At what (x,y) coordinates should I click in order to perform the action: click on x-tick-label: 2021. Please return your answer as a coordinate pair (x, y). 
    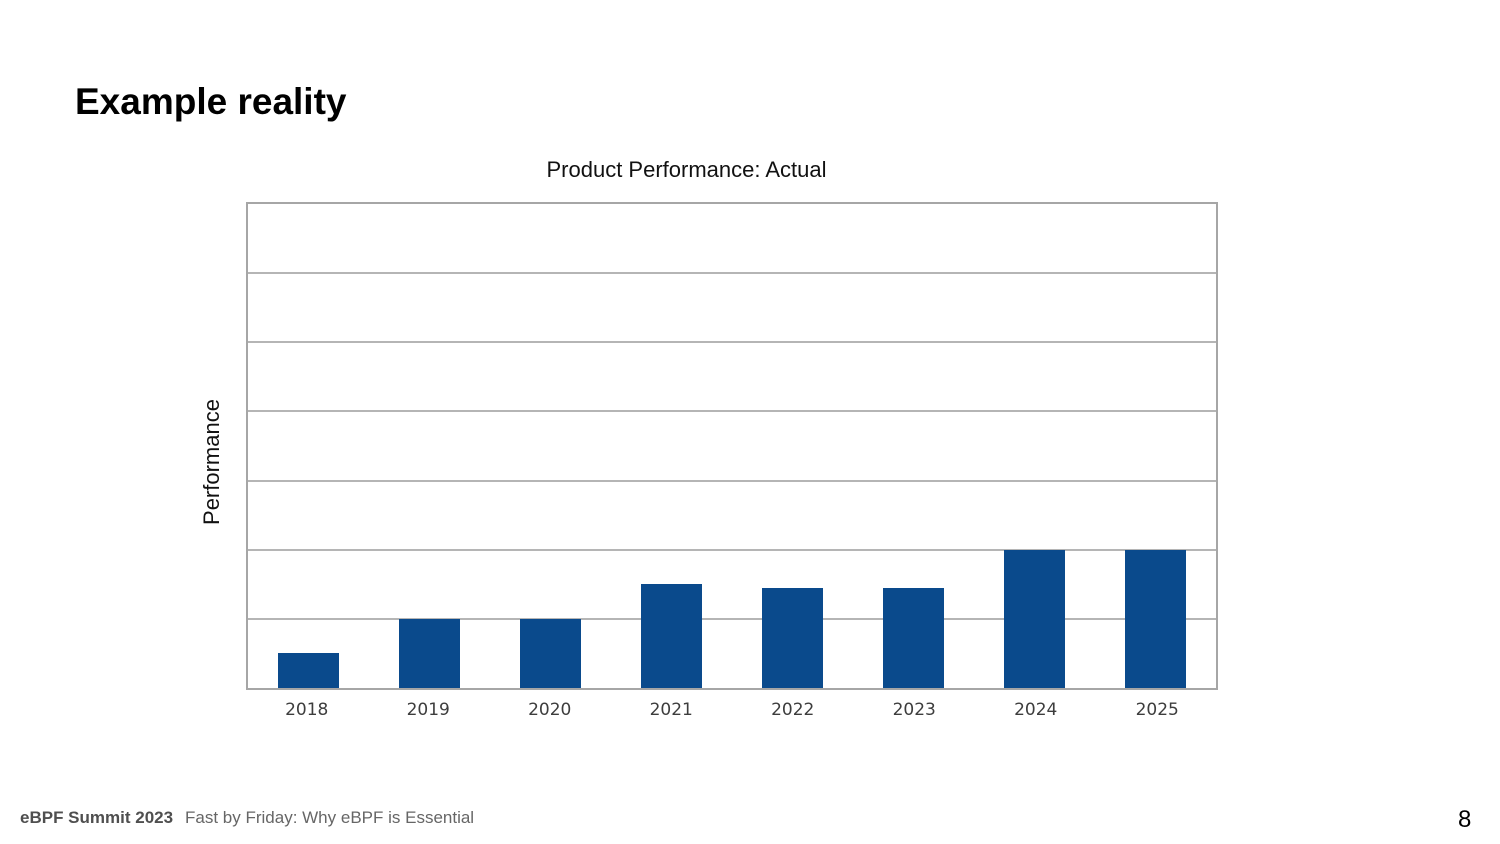
    Looking at the image, I should click on (671, 710).